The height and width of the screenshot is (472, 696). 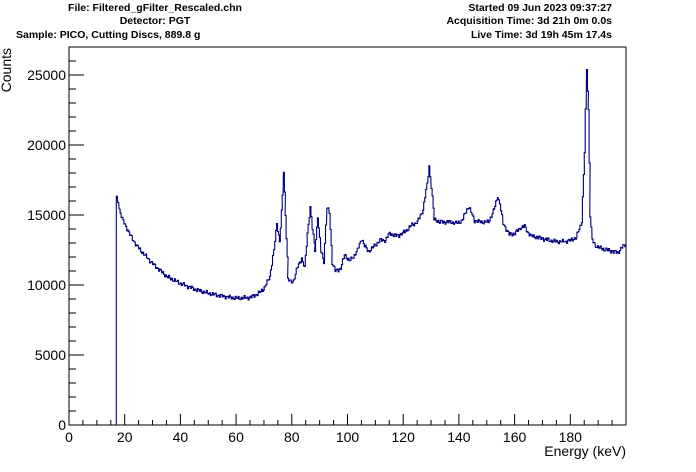 I want to click on header-acquisition-time: Acquisition Time: 3d 21h 0m 0.0s, so click(x=529, y=21).